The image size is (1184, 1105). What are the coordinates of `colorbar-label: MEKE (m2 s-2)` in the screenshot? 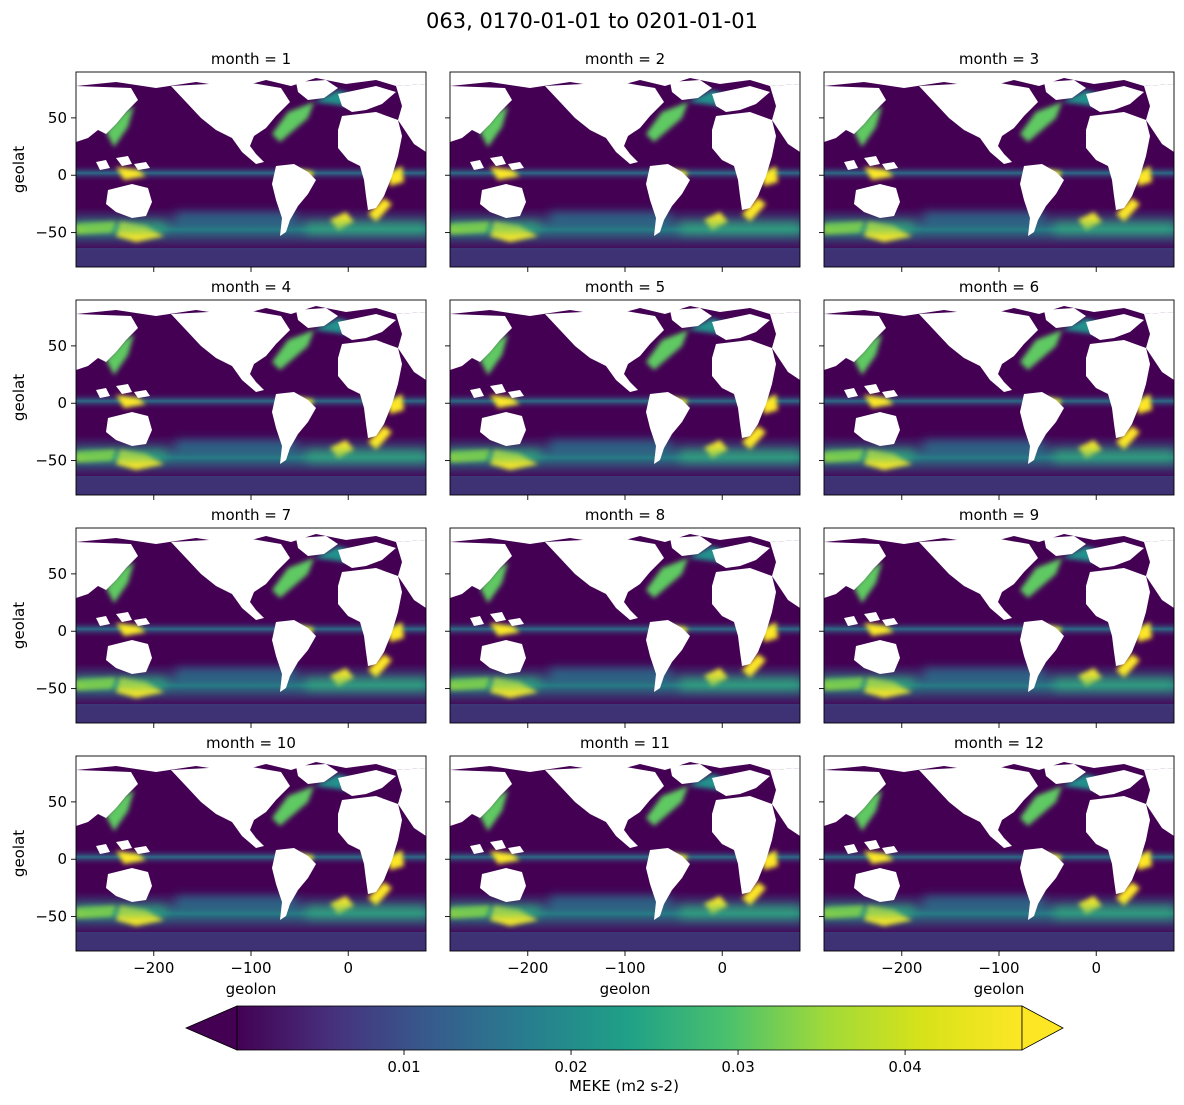 It's located at (624, 1086).